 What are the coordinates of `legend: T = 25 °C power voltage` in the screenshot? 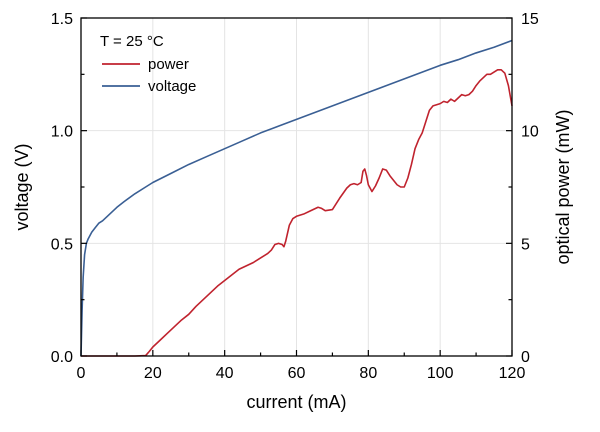 It's located at (148, 64).